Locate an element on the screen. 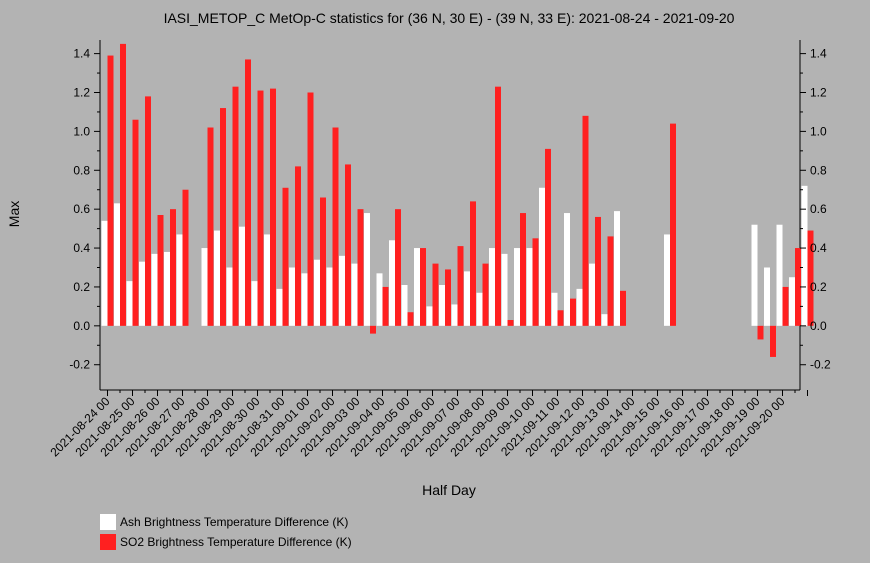  y-tick-label-left: 1.4 is located at coordinates (81, 54).